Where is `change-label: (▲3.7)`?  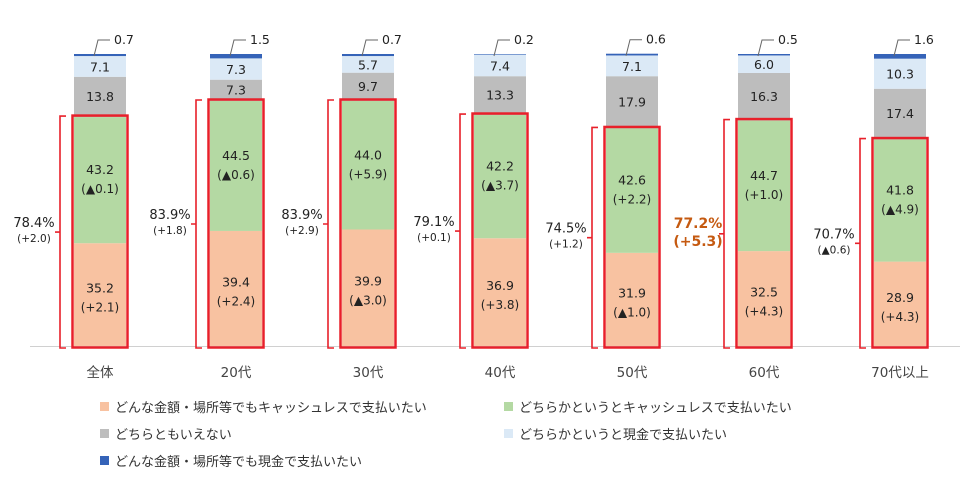 change-label: (▲3.7) is located at coordinates (500, 186).